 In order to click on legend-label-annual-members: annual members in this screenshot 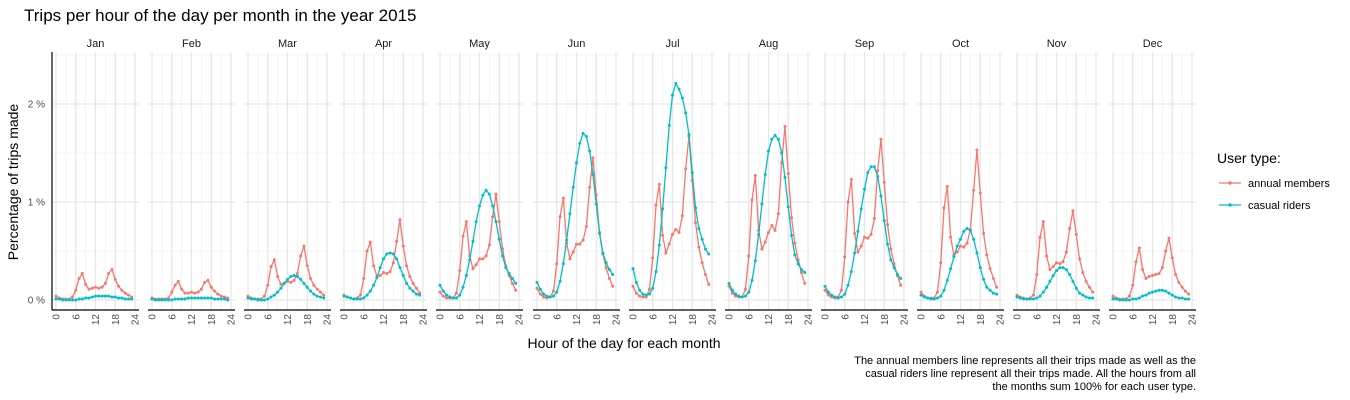, I will do `click(1289, 184)`.